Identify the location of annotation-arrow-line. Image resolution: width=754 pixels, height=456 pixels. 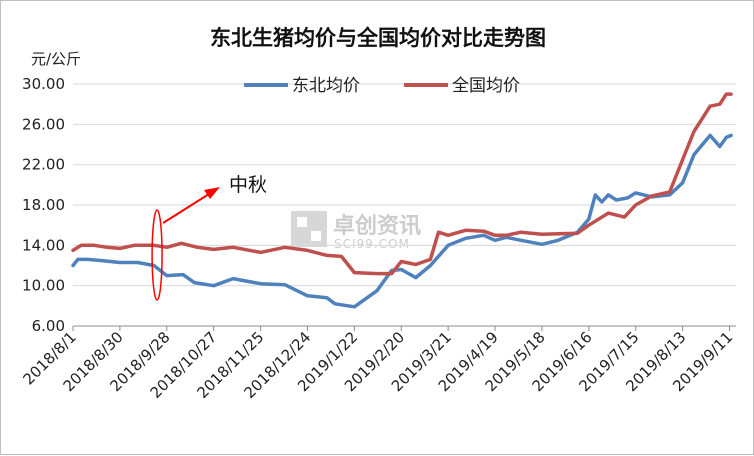
(186, 208).